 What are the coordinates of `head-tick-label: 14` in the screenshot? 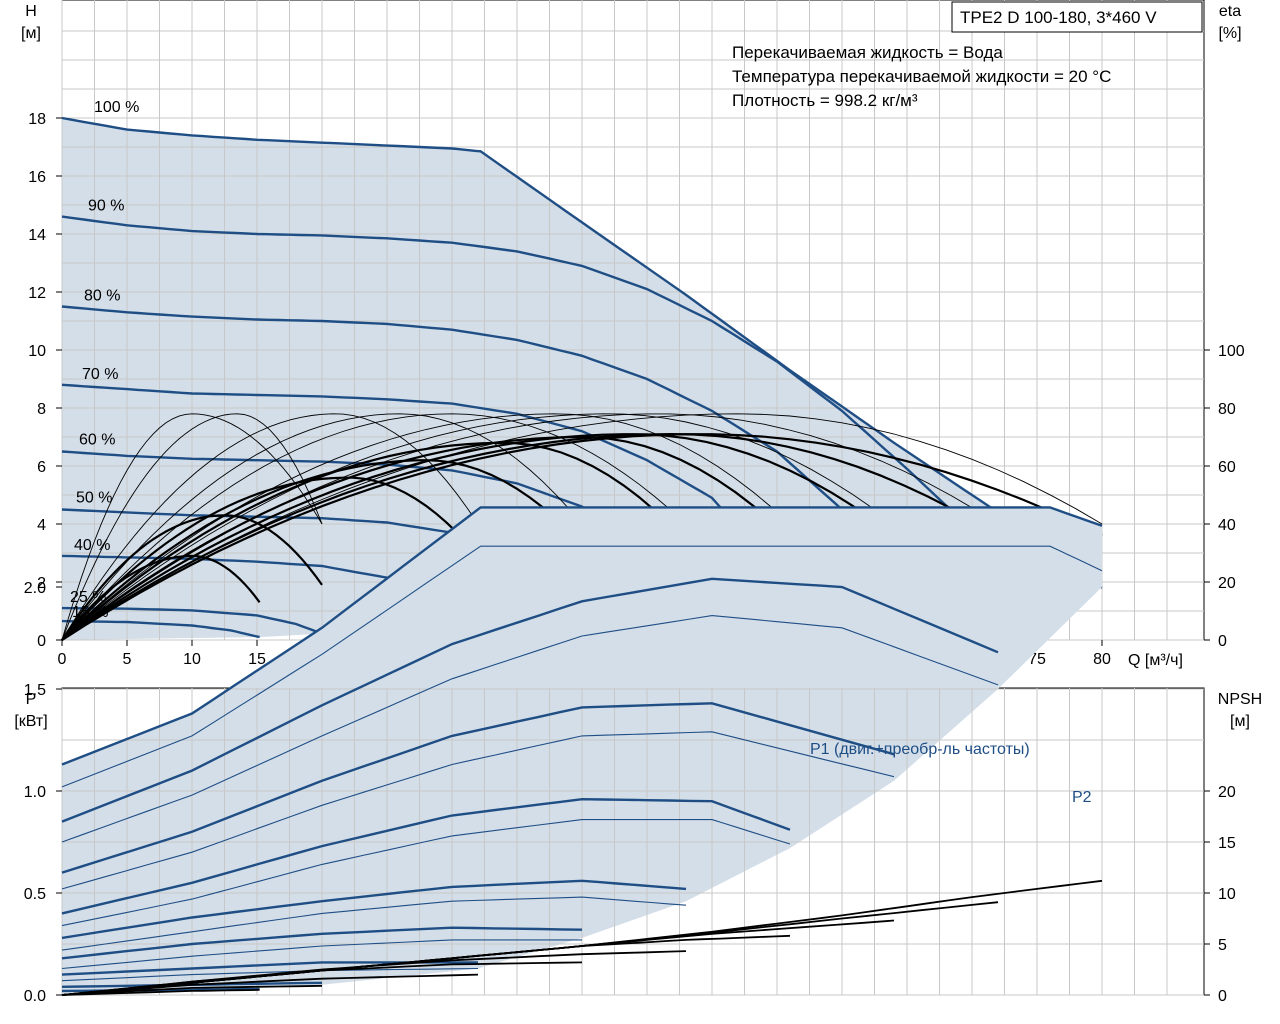 It's located at (37, 235).